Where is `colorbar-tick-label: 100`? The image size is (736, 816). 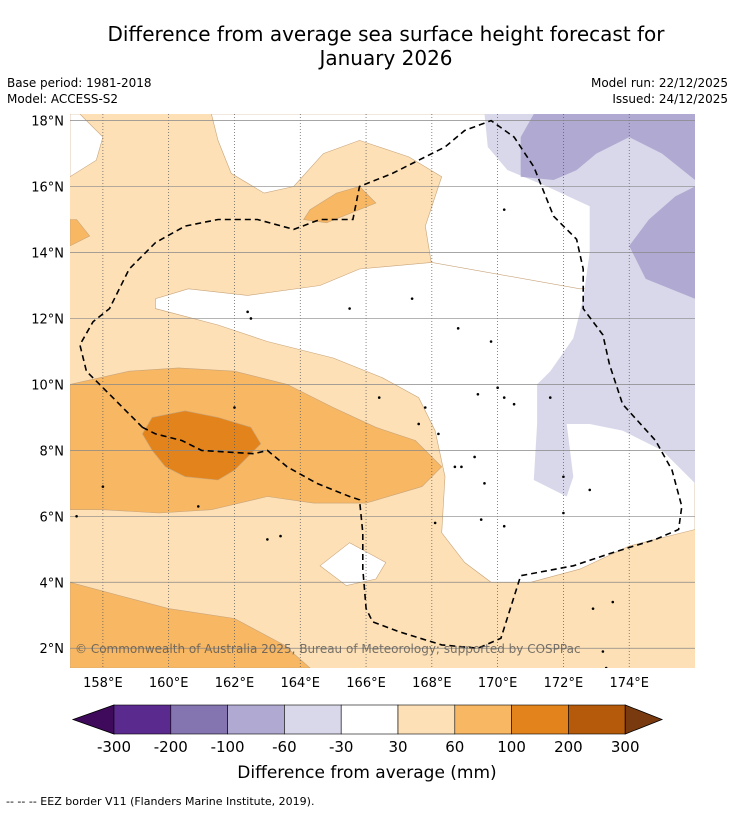
colorbar-tick-label: 100 is located at coordinates (511, 747).